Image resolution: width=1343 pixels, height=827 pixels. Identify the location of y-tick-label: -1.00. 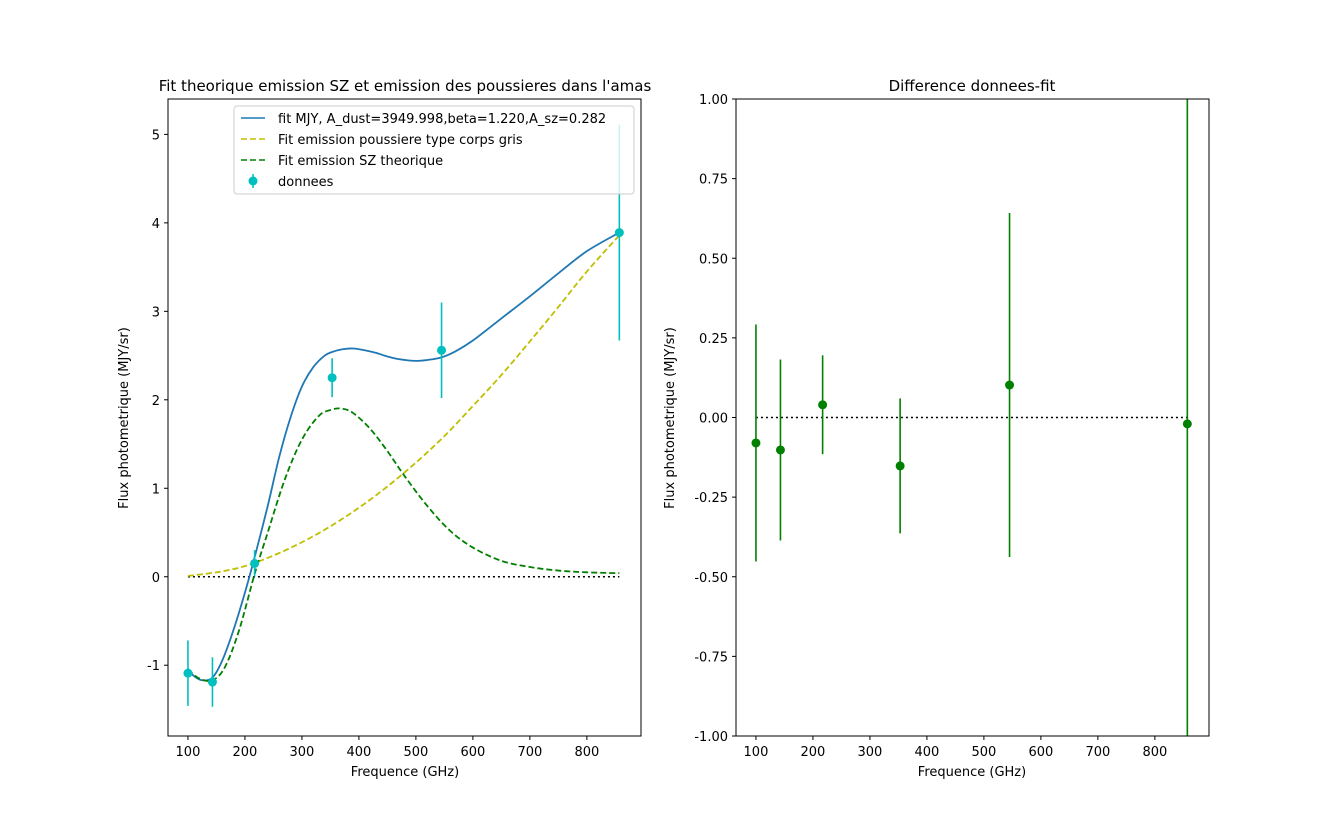
(711, 737).